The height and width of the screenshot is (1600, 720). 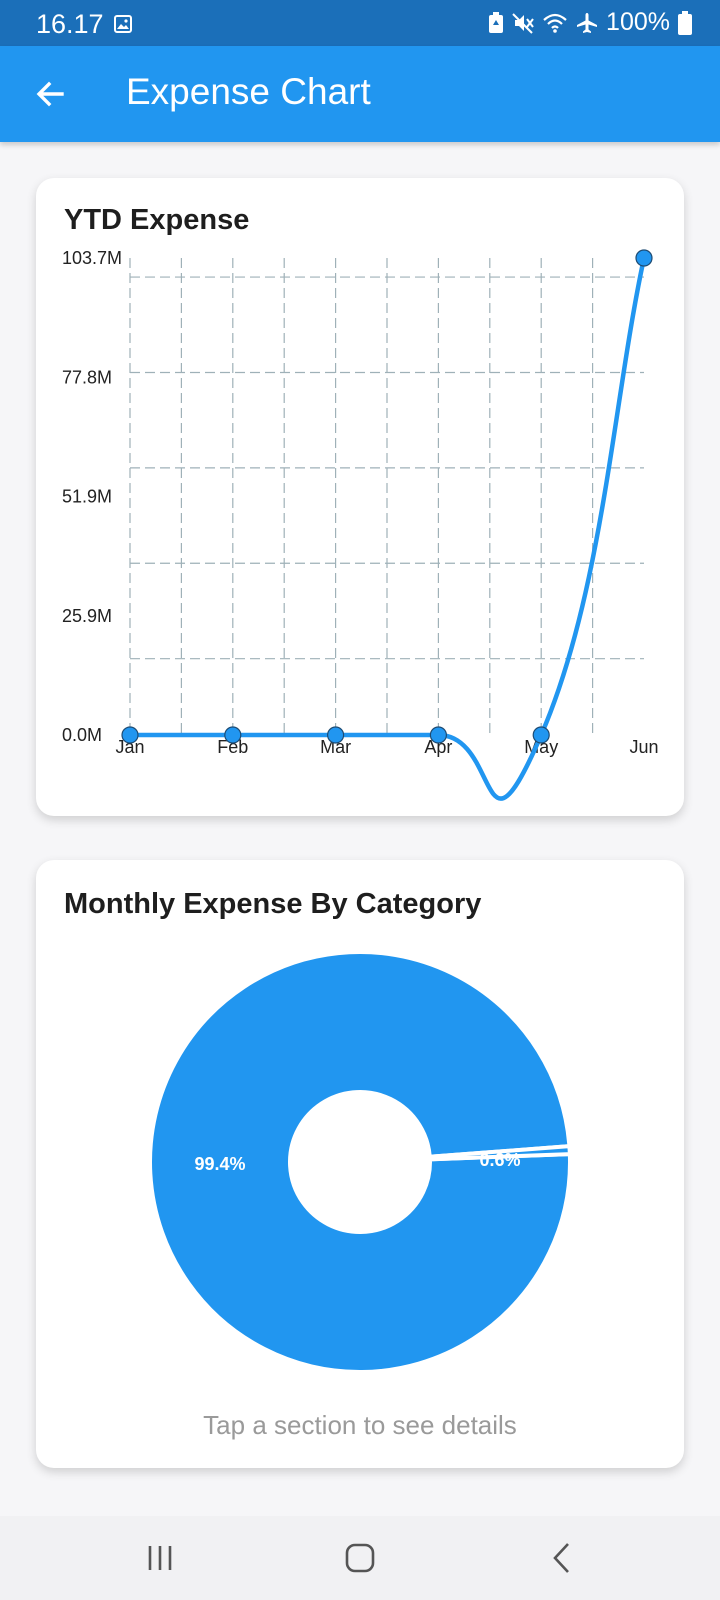 I want to click on app-bar: Expense Chart, so click(x=360, y=94).